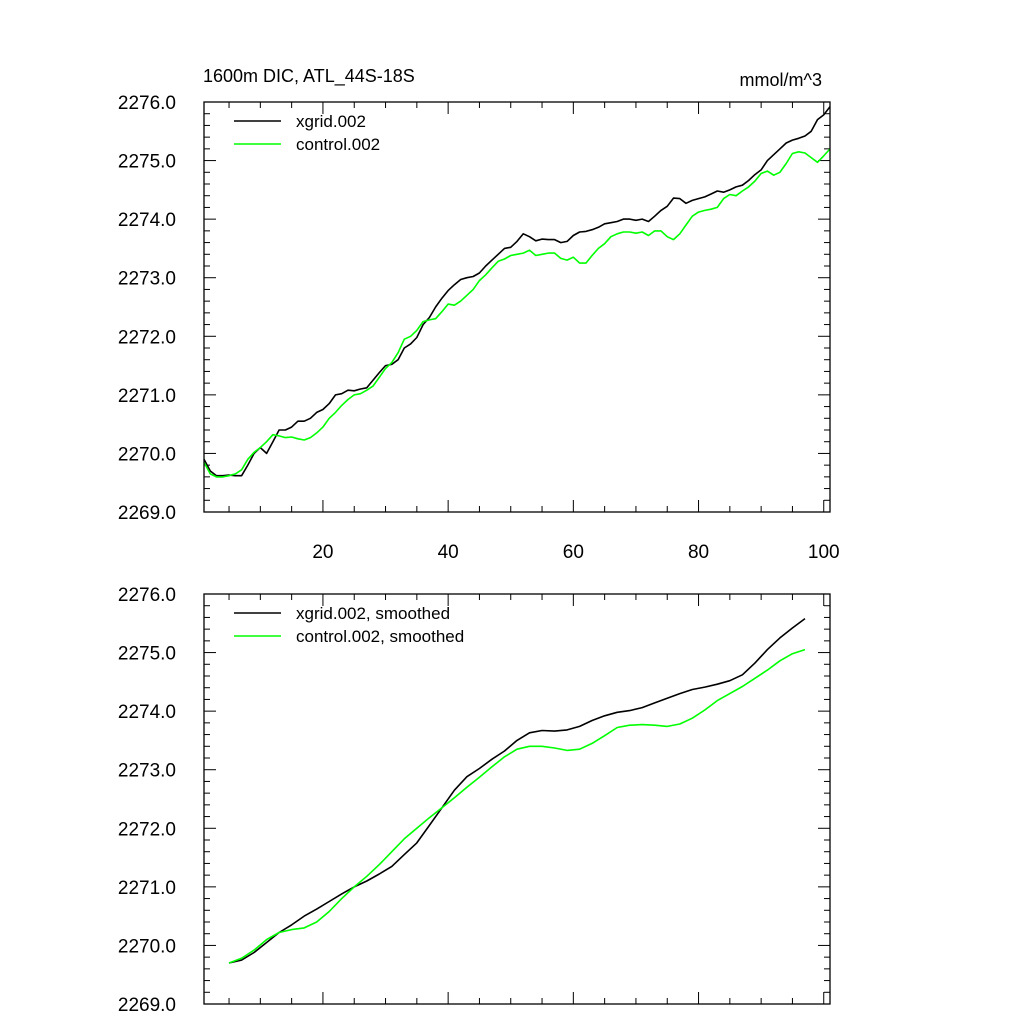 Image resolution: width=1024 pixels, height=1024 pixels. What do you see at coordinates (824, 552) in the screenshot?
I see `x-tick-label: 100` at bounding box center [824, 552].